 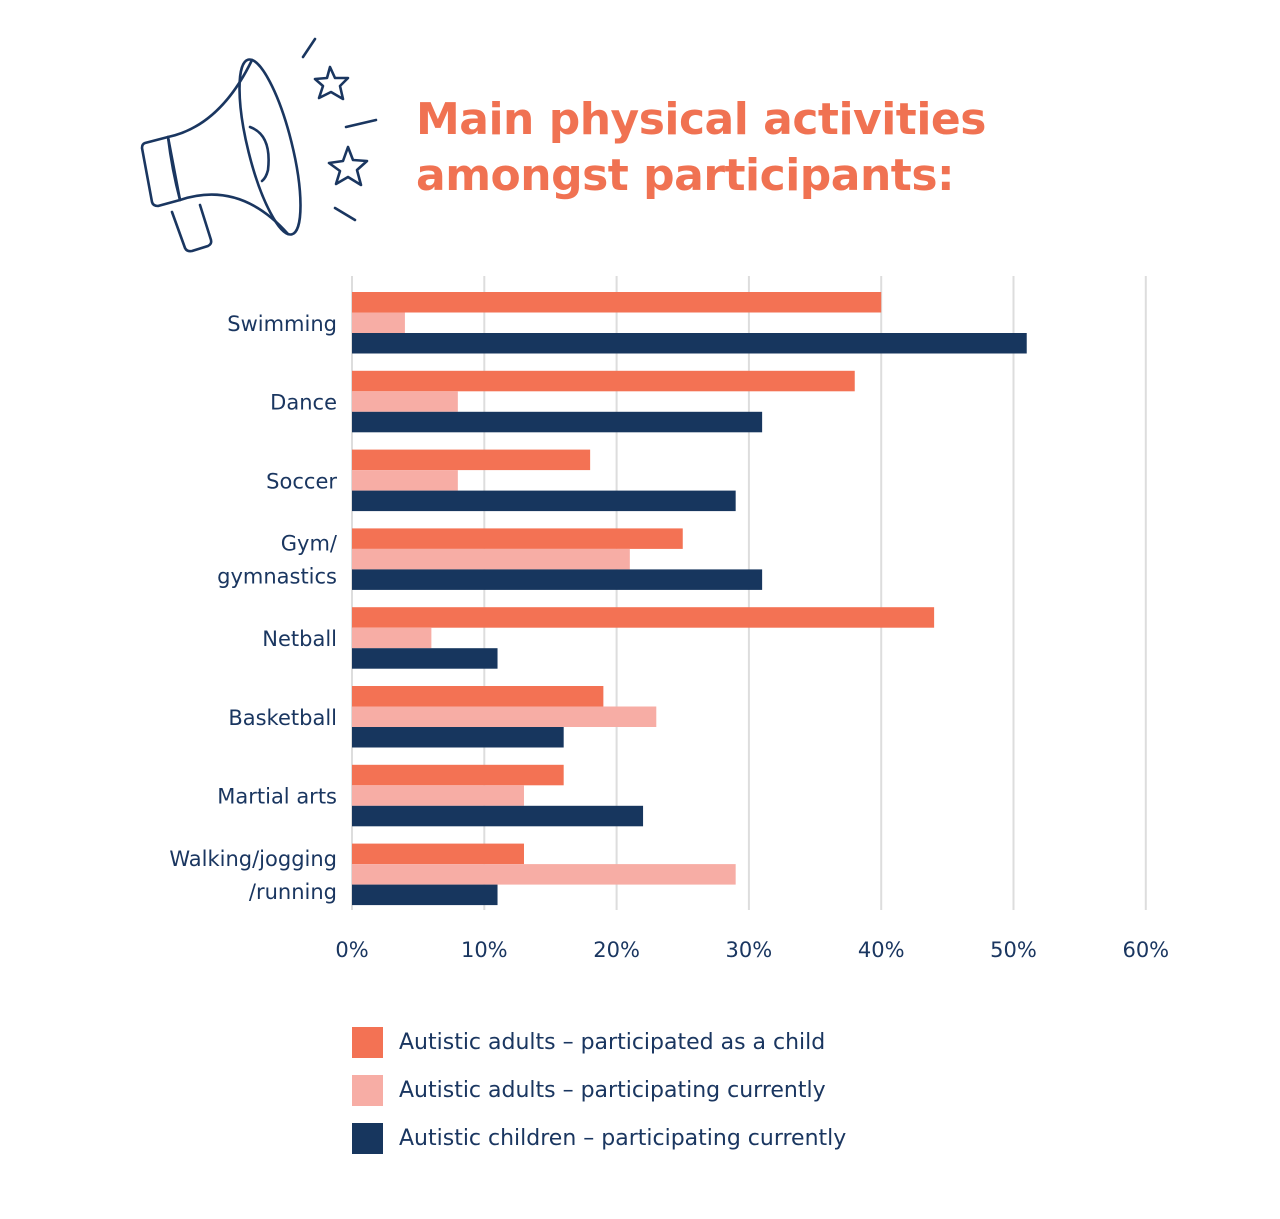 What do you see at coordinates (685, 175) in the screenshot?
I see `title-line-2: amongst participants:` at bounding box center [685, 175].